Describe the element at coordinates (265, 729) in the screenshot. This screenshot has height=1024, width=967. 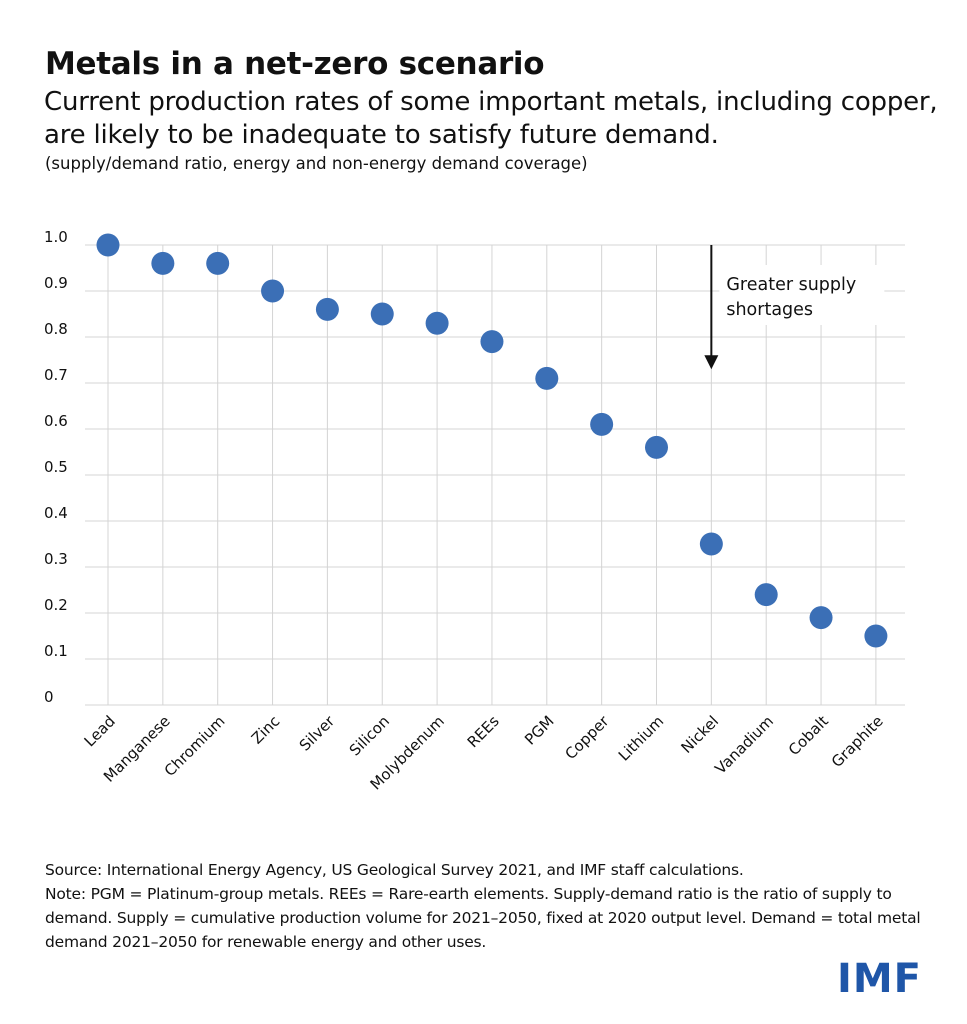
I see `x-tick-label: Zinc` at that location.